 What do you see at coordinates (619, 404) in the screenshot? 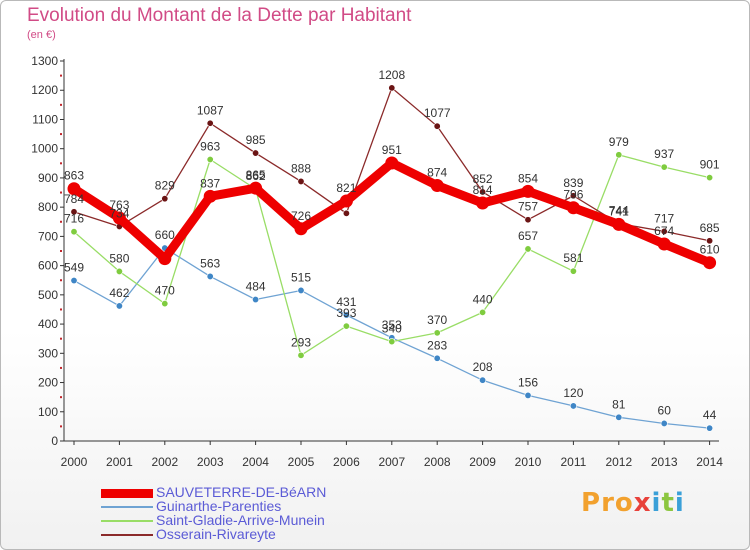
I see `data-label: 81` at bounding box center [619, 404].